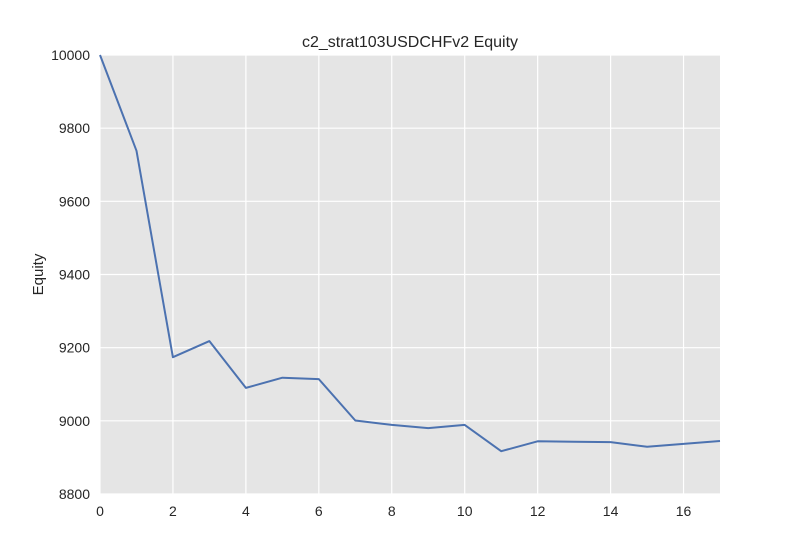 The image size is (800, 555). I want to click on y-tick-label: 10000, so click(70, 55).